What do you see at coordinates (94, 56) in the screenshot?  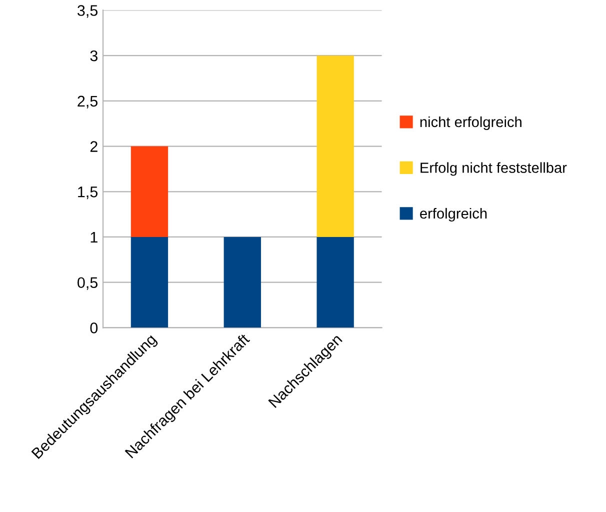 I see `y-tick-label: 3` at bounding box center [94, 56].